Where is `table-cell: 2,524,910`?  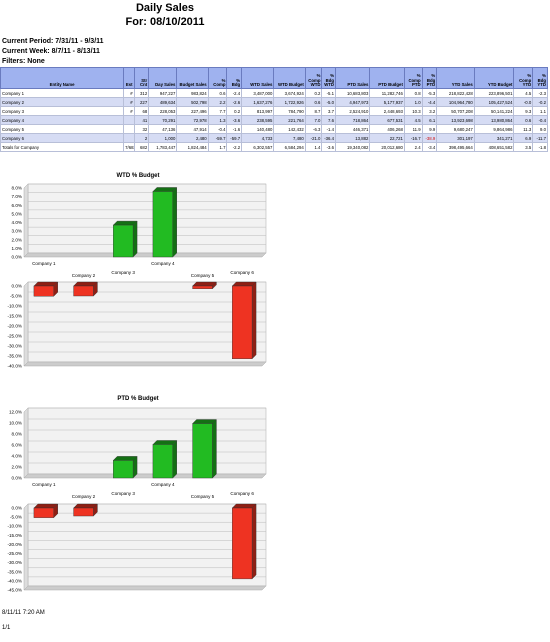
table-cell: 2,524,910 is located at coordinates (353, 111).